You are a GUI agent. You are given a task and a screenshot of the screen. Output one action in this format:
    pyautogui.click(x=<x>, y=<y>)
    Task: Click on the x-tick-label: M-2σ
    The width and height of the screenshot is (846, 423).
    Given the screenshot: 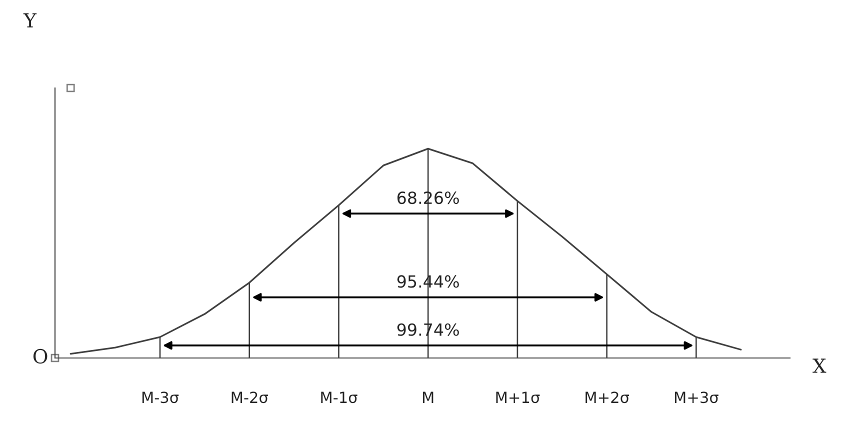 What is the action you would take?
    pyautogui.click(x=250, y=398)
    